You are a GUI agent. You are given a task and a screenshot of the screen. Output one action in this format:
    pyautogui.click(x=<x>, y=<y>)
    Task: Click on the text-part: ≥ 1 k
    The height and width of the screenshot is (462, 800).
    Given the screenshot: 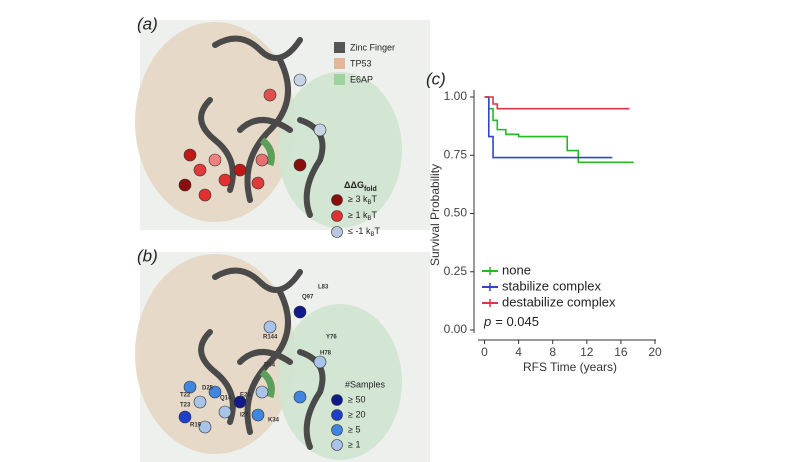 What is the action you would take?
    pyautogui.click(x=358, y=215)
    